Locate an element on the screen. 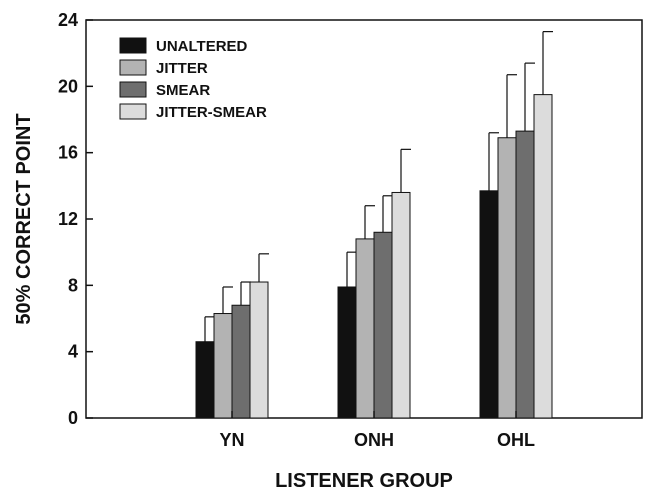 The image size is (662, 497). legend: UNALTERED JITTER SMEAR JITTER-SMEAR is located at coordinates (193, 79).